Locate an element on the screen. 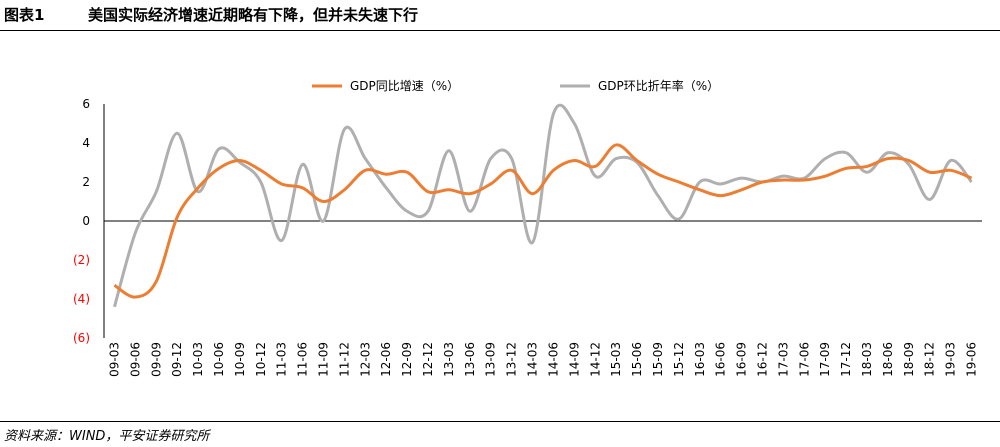 The height and width of the screenshot is (447, 1000). source-note: 资料来源：WIND，平安证券研究所 is located at coordinates (107, 436).